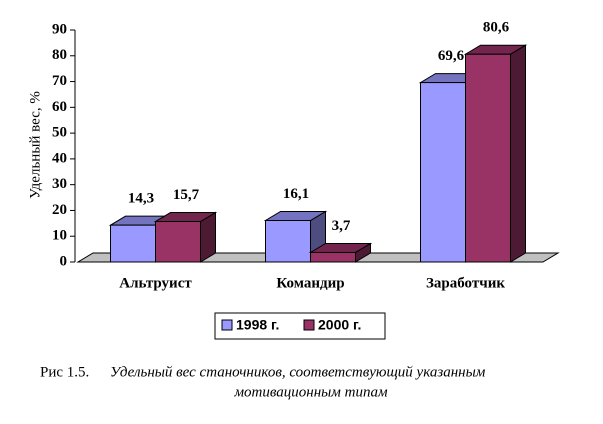 This screenshot has width=603, height=424. Describe the element at coordinates (257, 325) in the screenshot. I see `legend-label: 1998 г.` at that location.